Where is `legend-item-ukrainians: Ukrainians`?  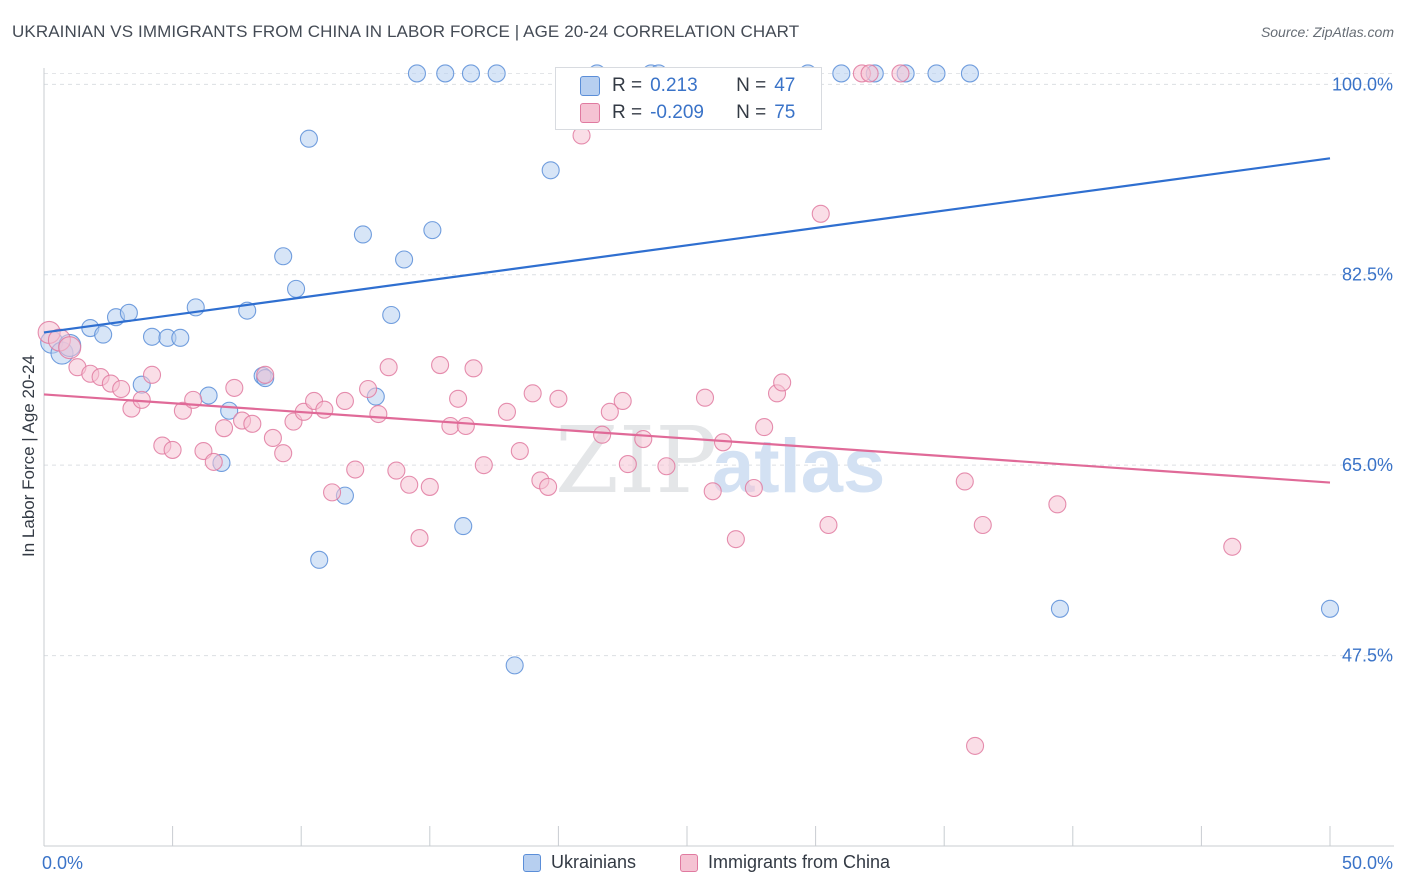 legend-item-ukrainians: Ukrainians is located at coordinates (579, 862).